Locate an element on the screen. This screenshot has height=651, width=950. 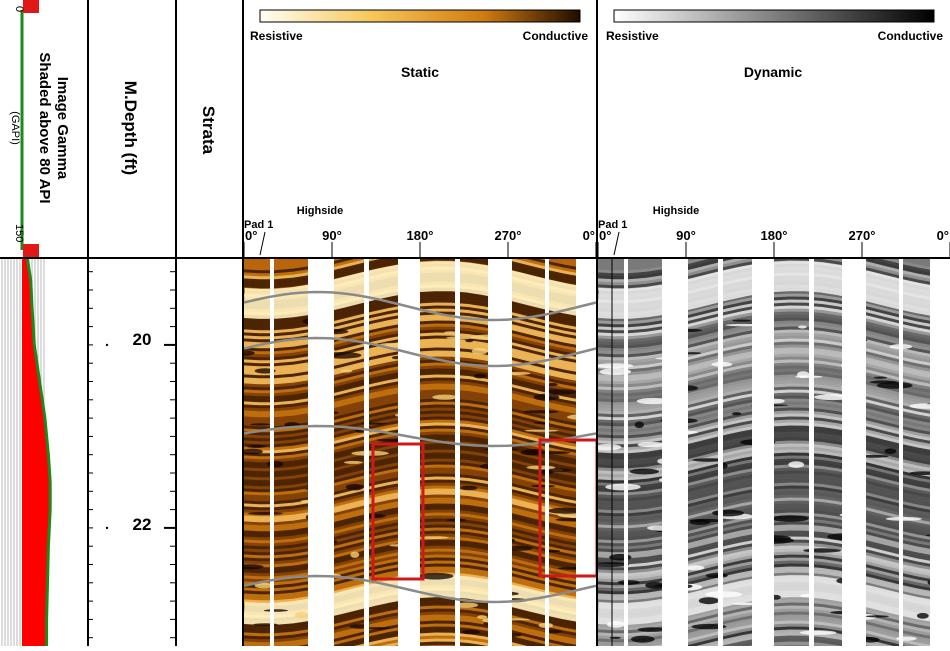
gamma-title-line1: Image Gamma is located at coordinates (62, 128).